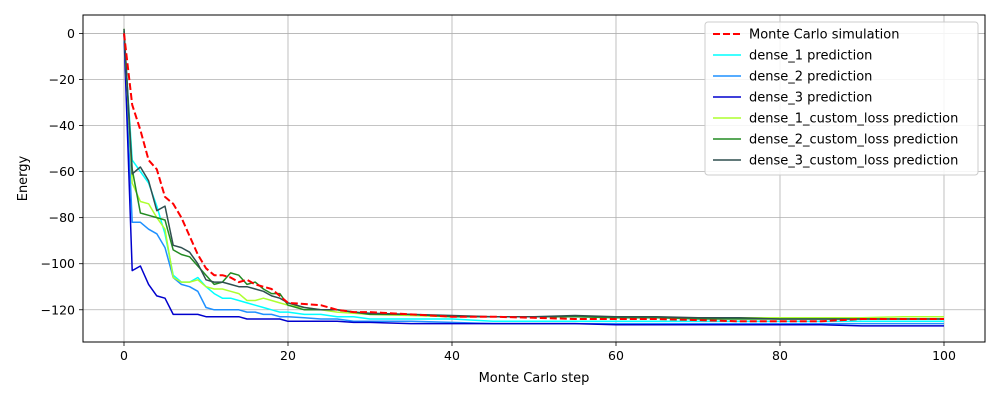  I want to click on y-tick-label: −60, so click(62, 171).